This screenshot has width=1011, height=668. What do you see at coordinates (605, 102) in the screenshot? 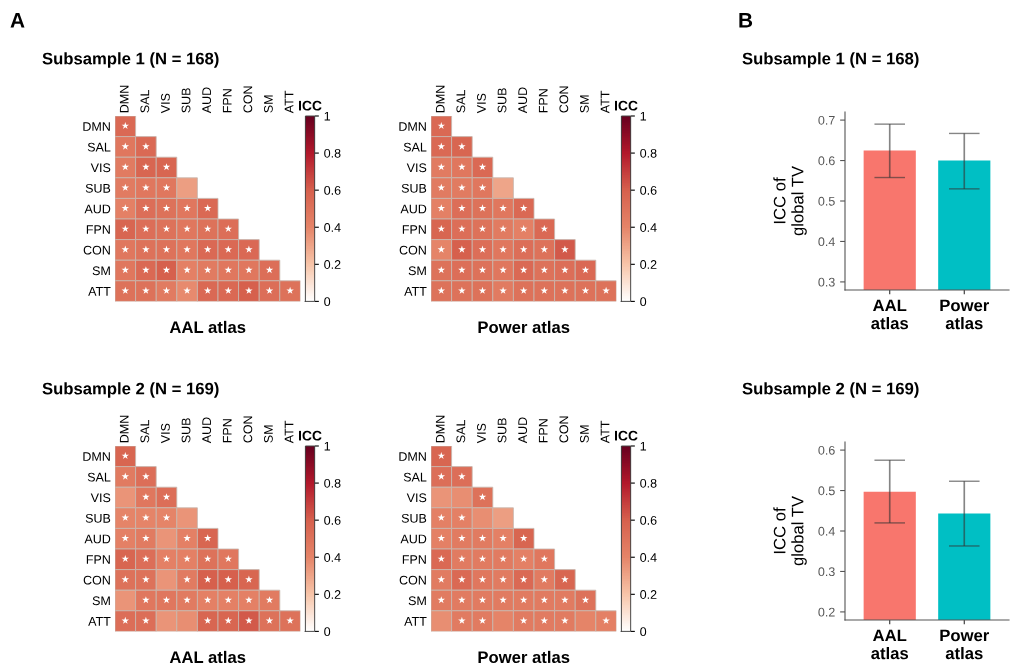
I see `x-tick-label: ATT` at bounding box center [605, 102].